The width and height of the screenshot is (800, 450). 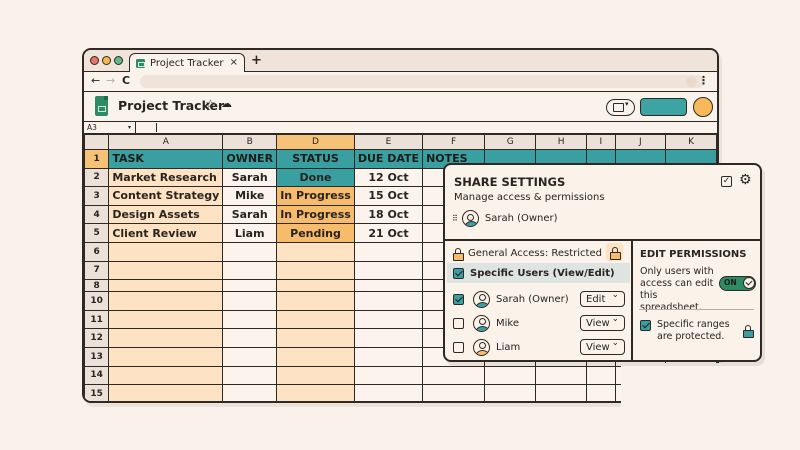 What do you see at coordinates (388, 159) in the screenshot?
I see `header-cell-due-date: DUE DATE` at bounding box center [388, 159].